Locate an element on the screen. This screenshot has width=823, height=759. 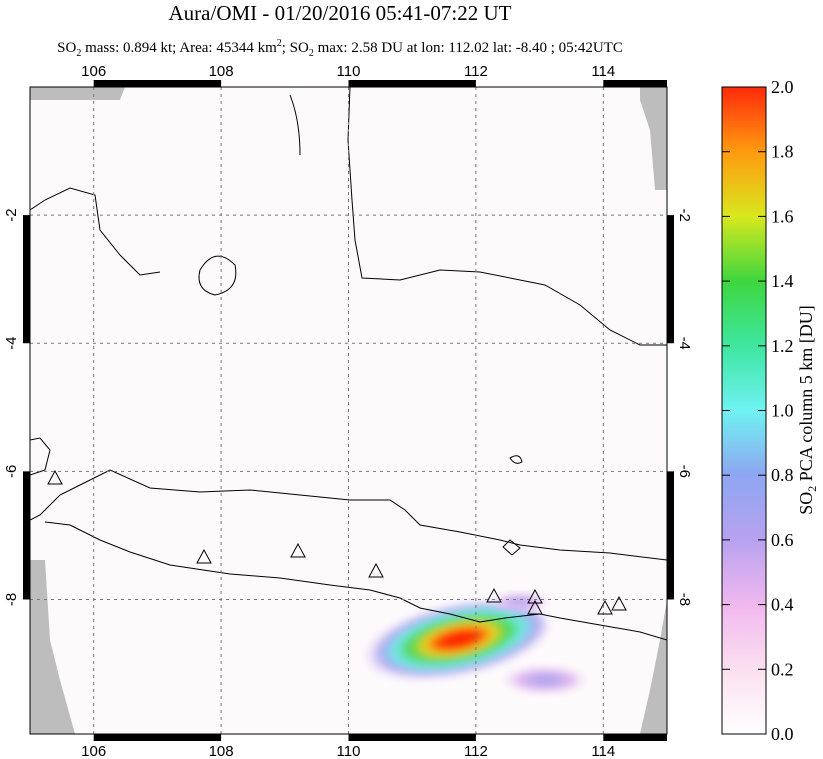
colorbar-tick-label: 0.8 is located at coordinates (782, 475).